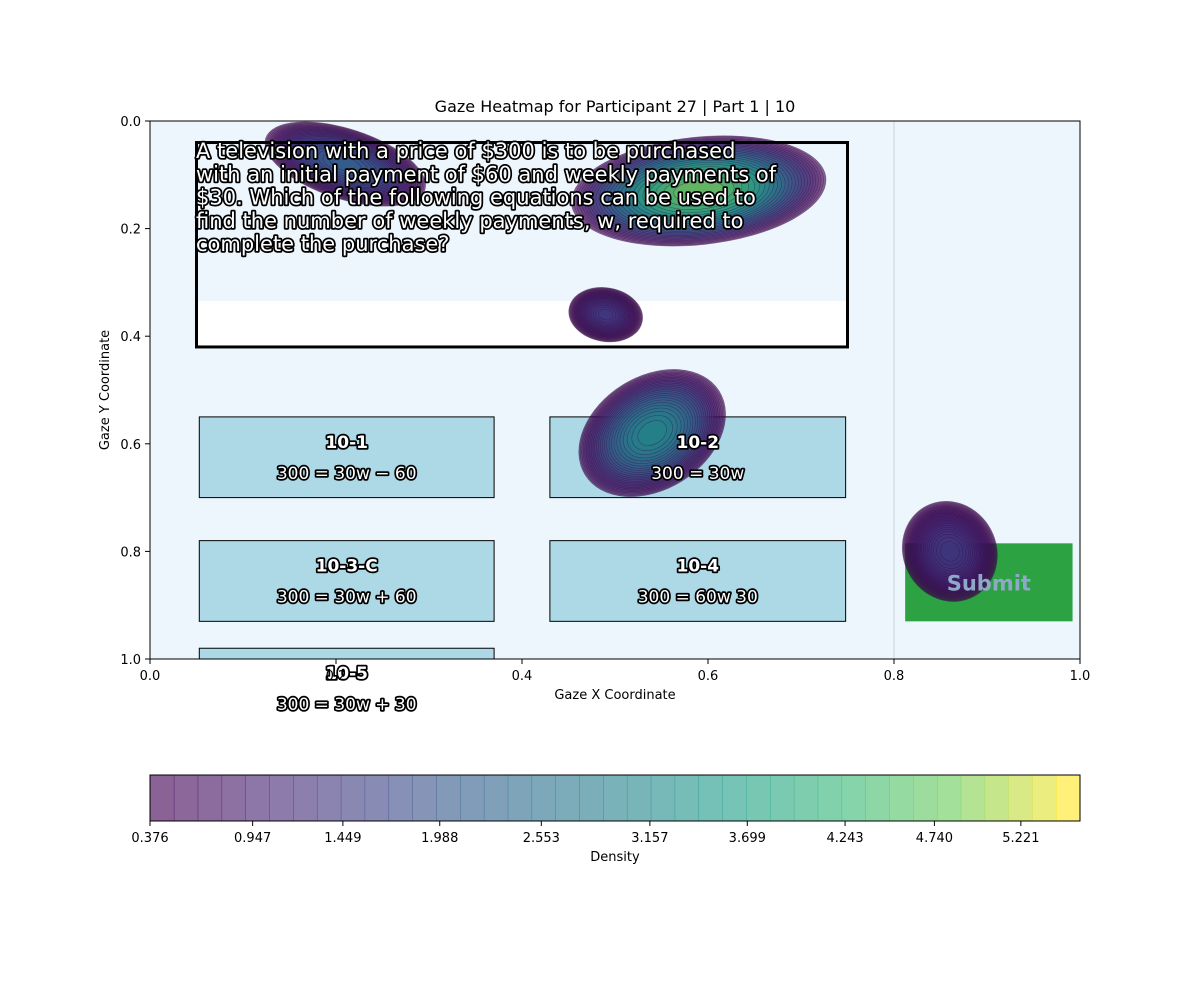  Describe the element at coordinates (522, 245) in the screenshot. I see `question-box` at that location.